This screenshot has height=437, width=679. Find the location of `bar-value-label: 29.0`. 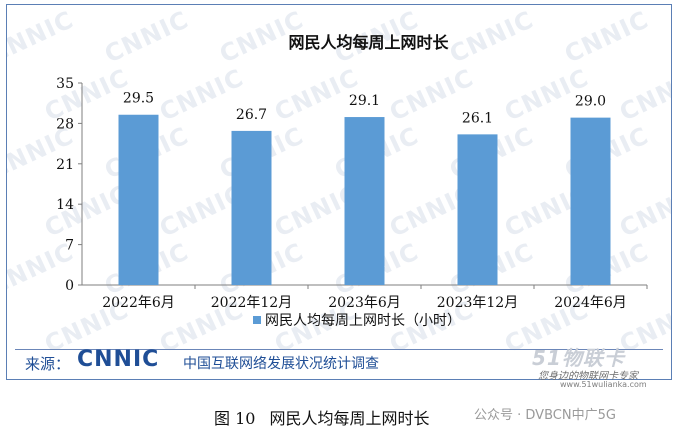

bar-value-label: 29.0 is located at coordinates (590, 102).